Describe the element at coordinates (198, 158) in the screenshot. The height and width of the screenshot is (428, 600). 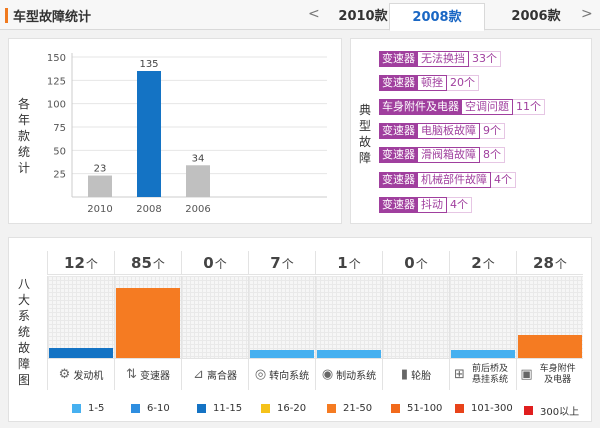
I see `bar-value-label: 34` at that location.